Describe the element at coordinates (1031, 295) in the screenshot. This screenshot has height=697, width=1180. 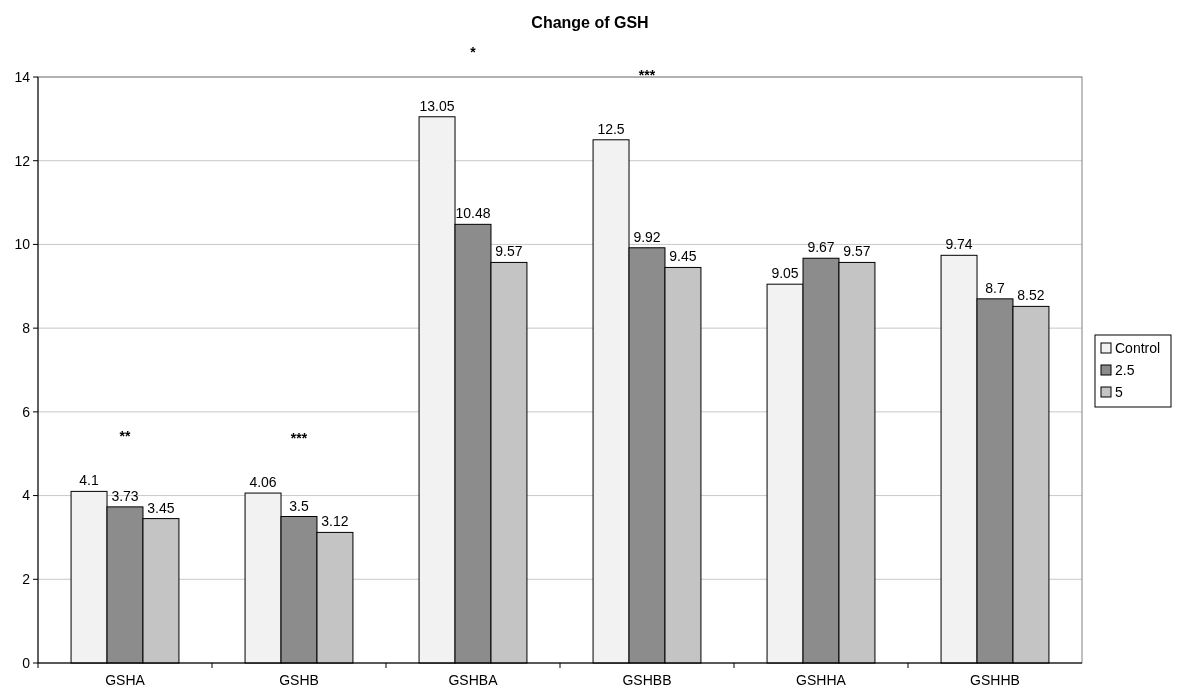
I see `data-label: 8.52` at that location.